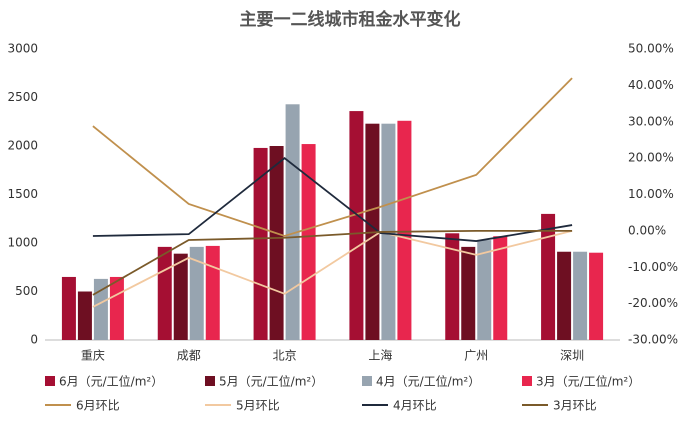 The image size is (700, 421). I want to click on legend-label: 6月环比, so click(98, 406).